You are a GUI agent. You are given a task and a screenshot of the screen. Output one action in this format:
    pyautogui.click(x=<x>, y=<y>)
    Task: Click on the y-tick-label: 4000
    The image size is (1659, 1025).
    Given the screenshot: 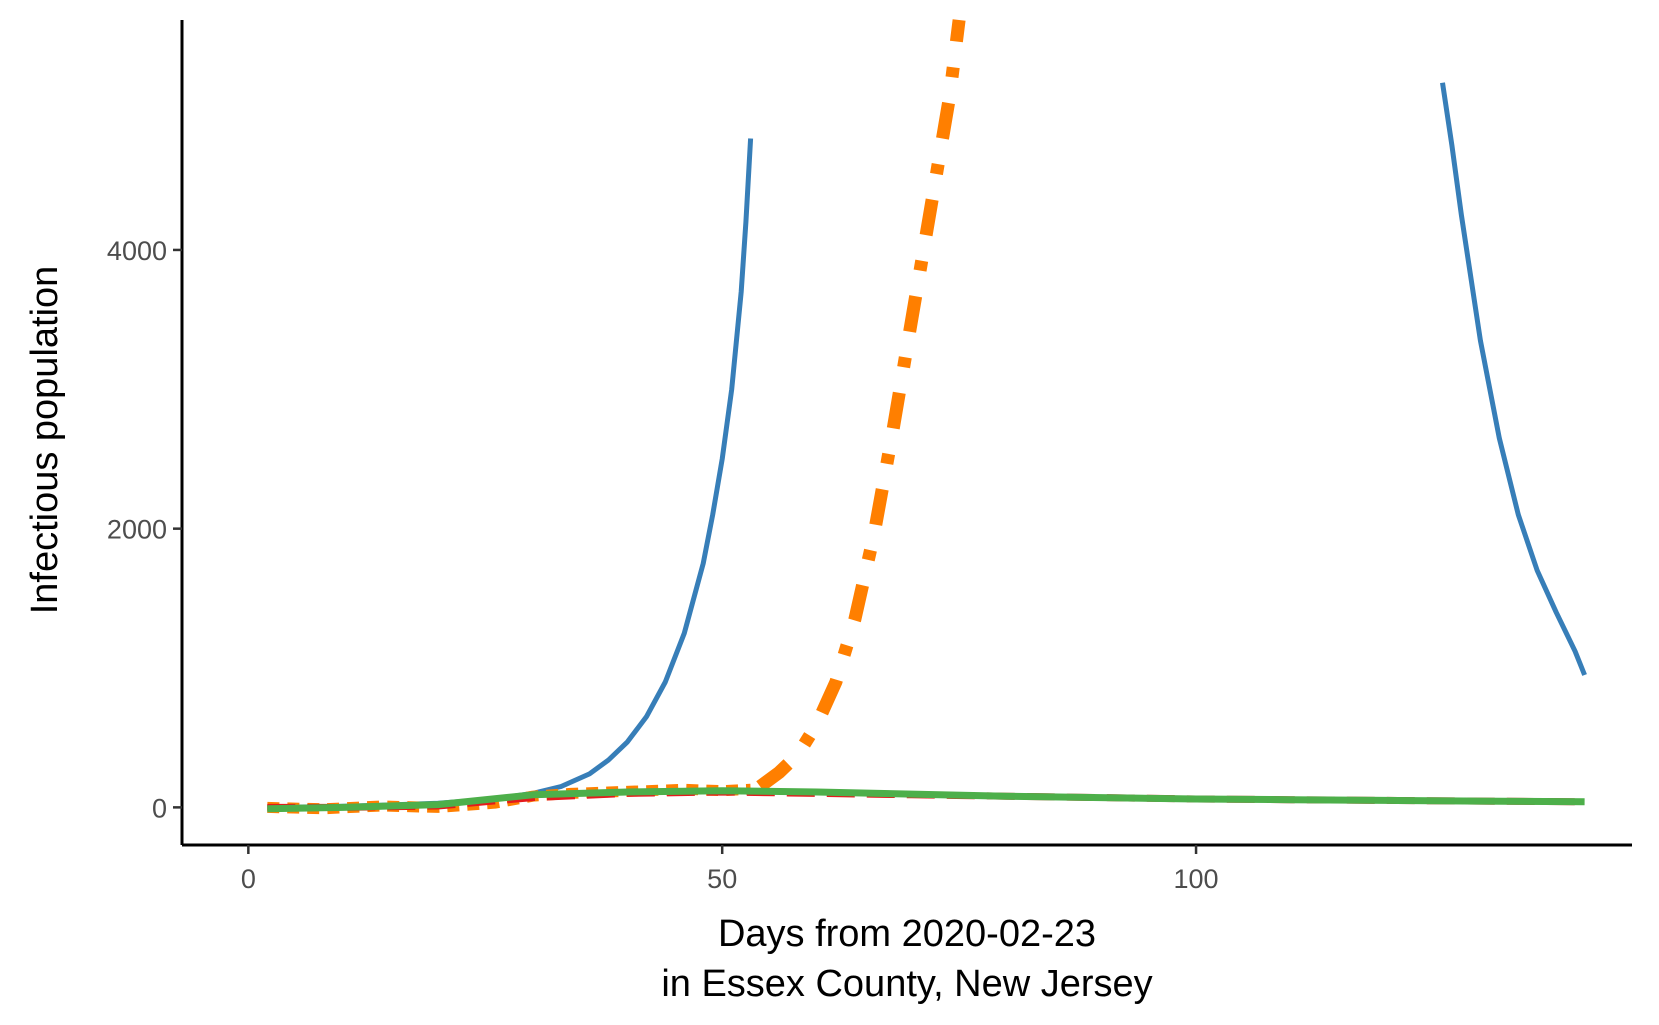 What is the action you would take?
    pyautogui.click(x=137, y=251)
    